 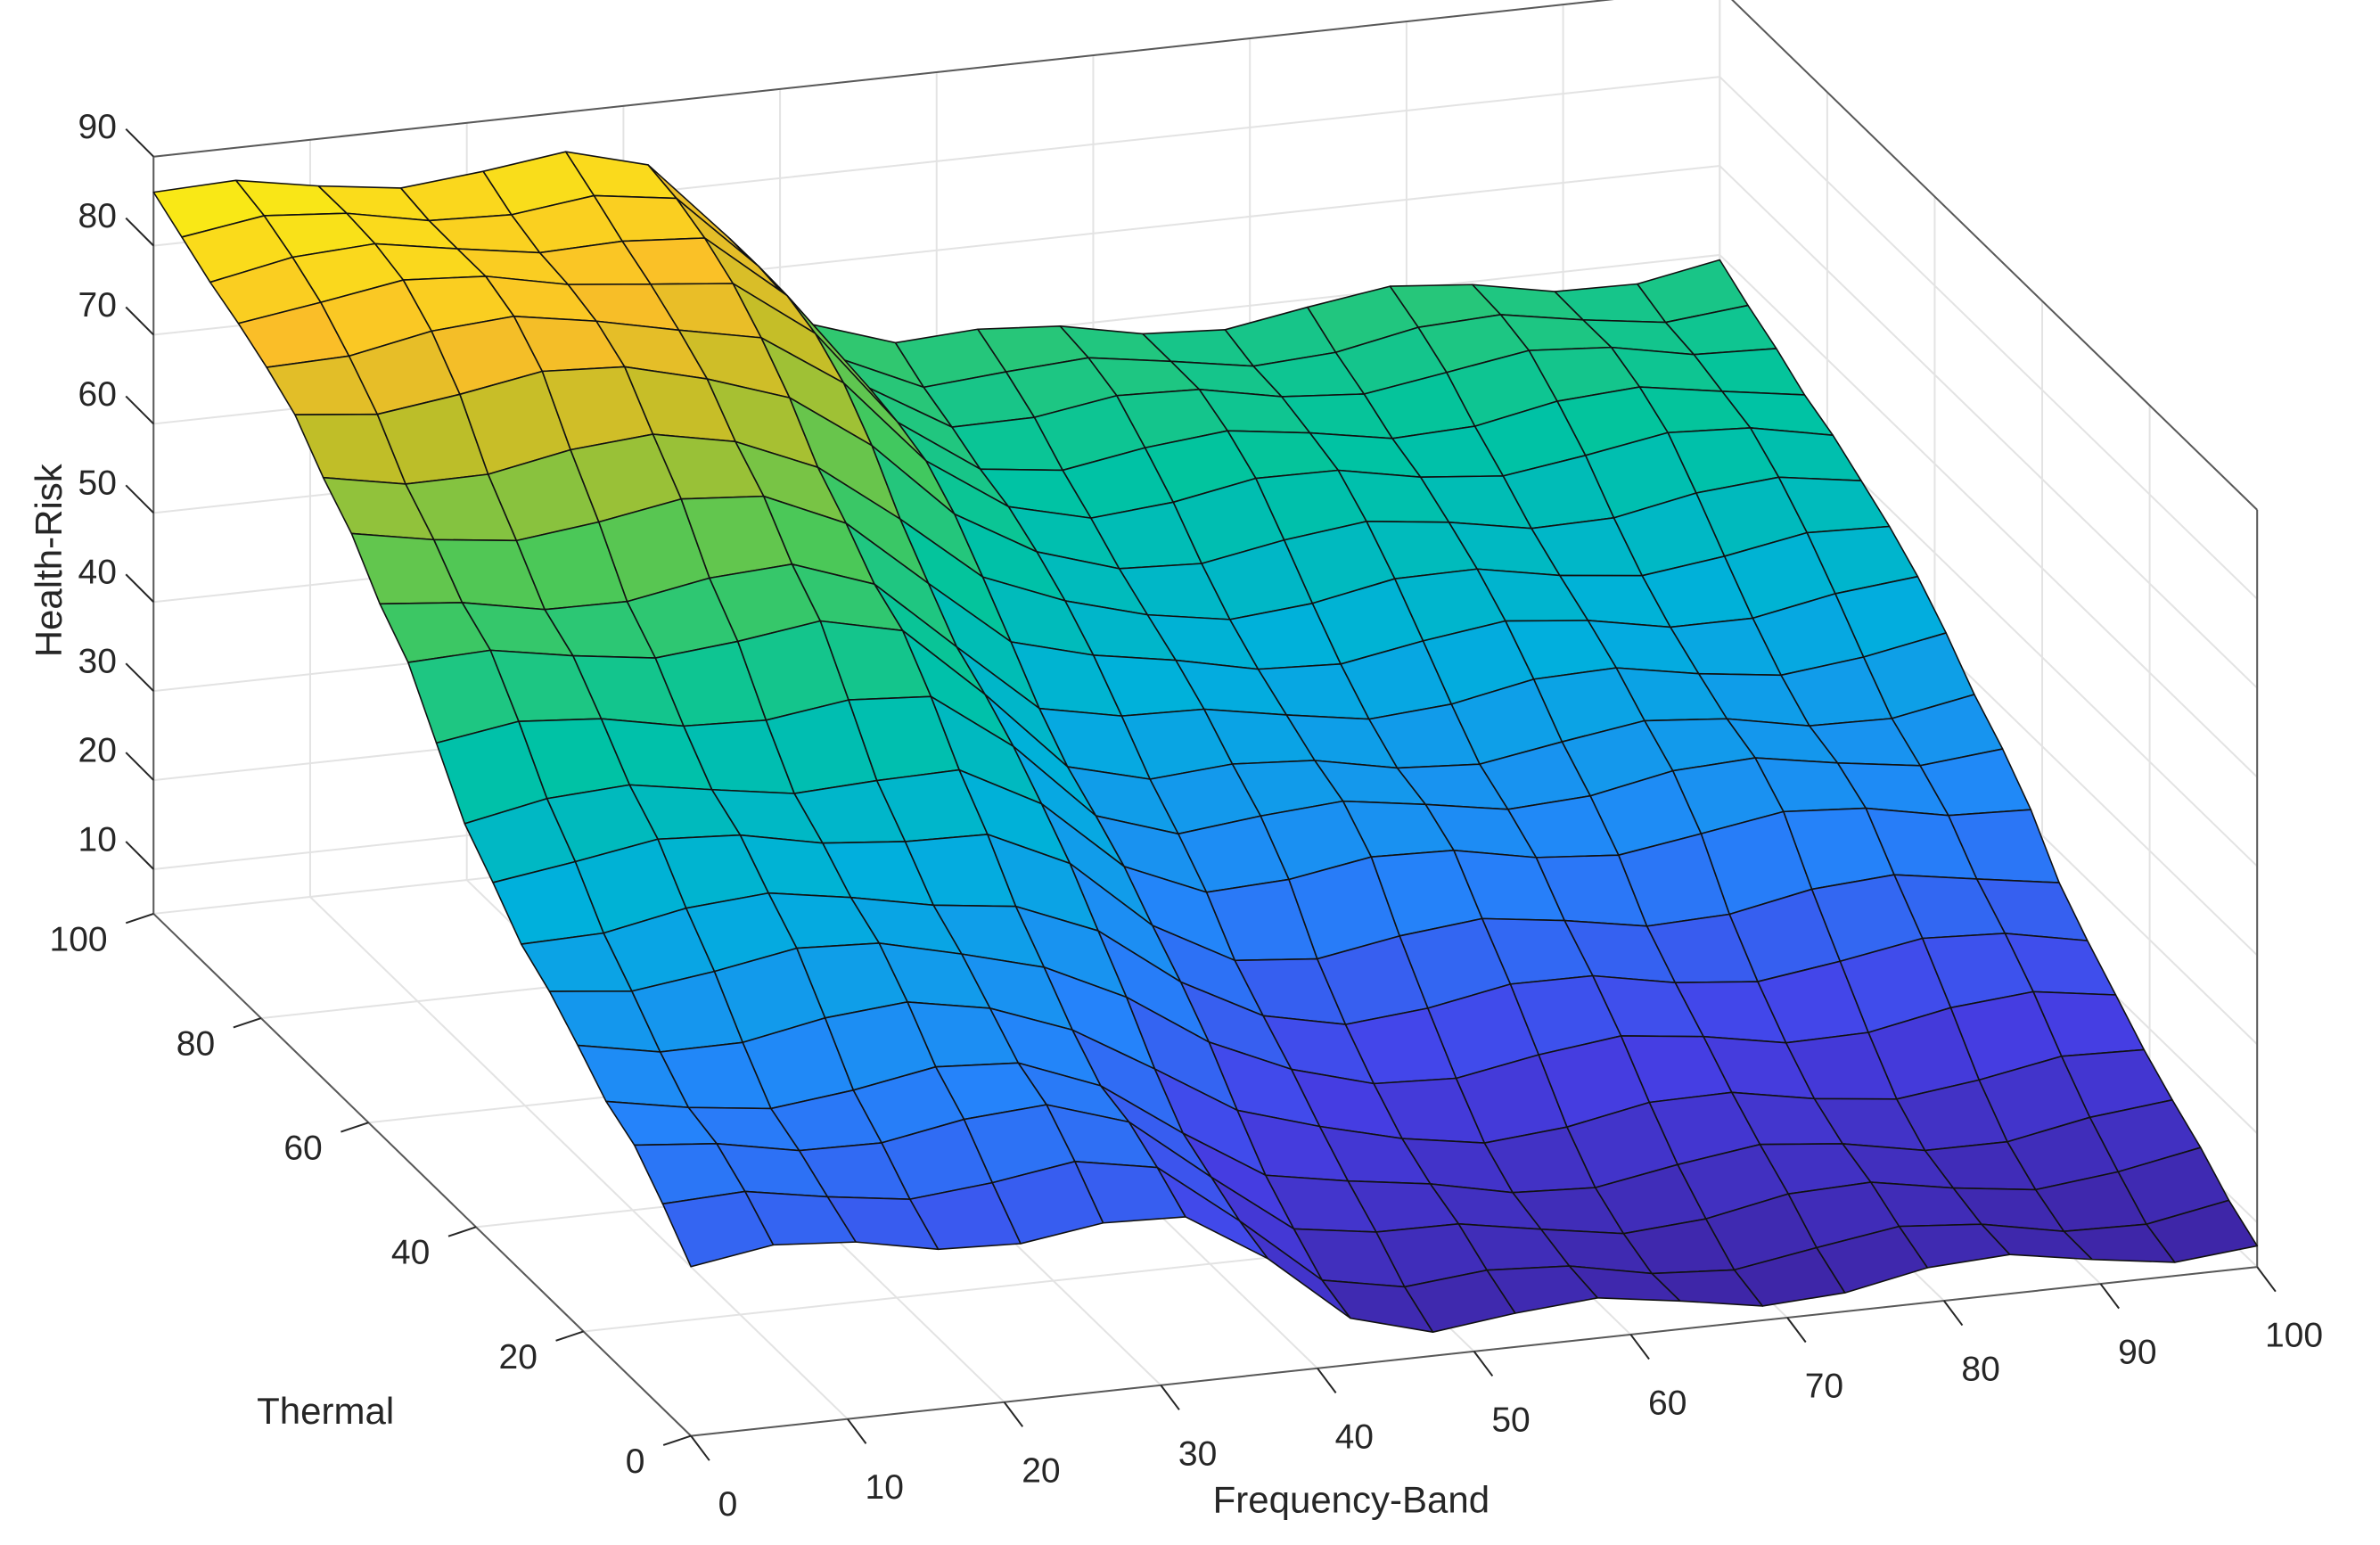 I want to click on x-axis-label: Frequency-Band, so click(x=1351, y=1500).